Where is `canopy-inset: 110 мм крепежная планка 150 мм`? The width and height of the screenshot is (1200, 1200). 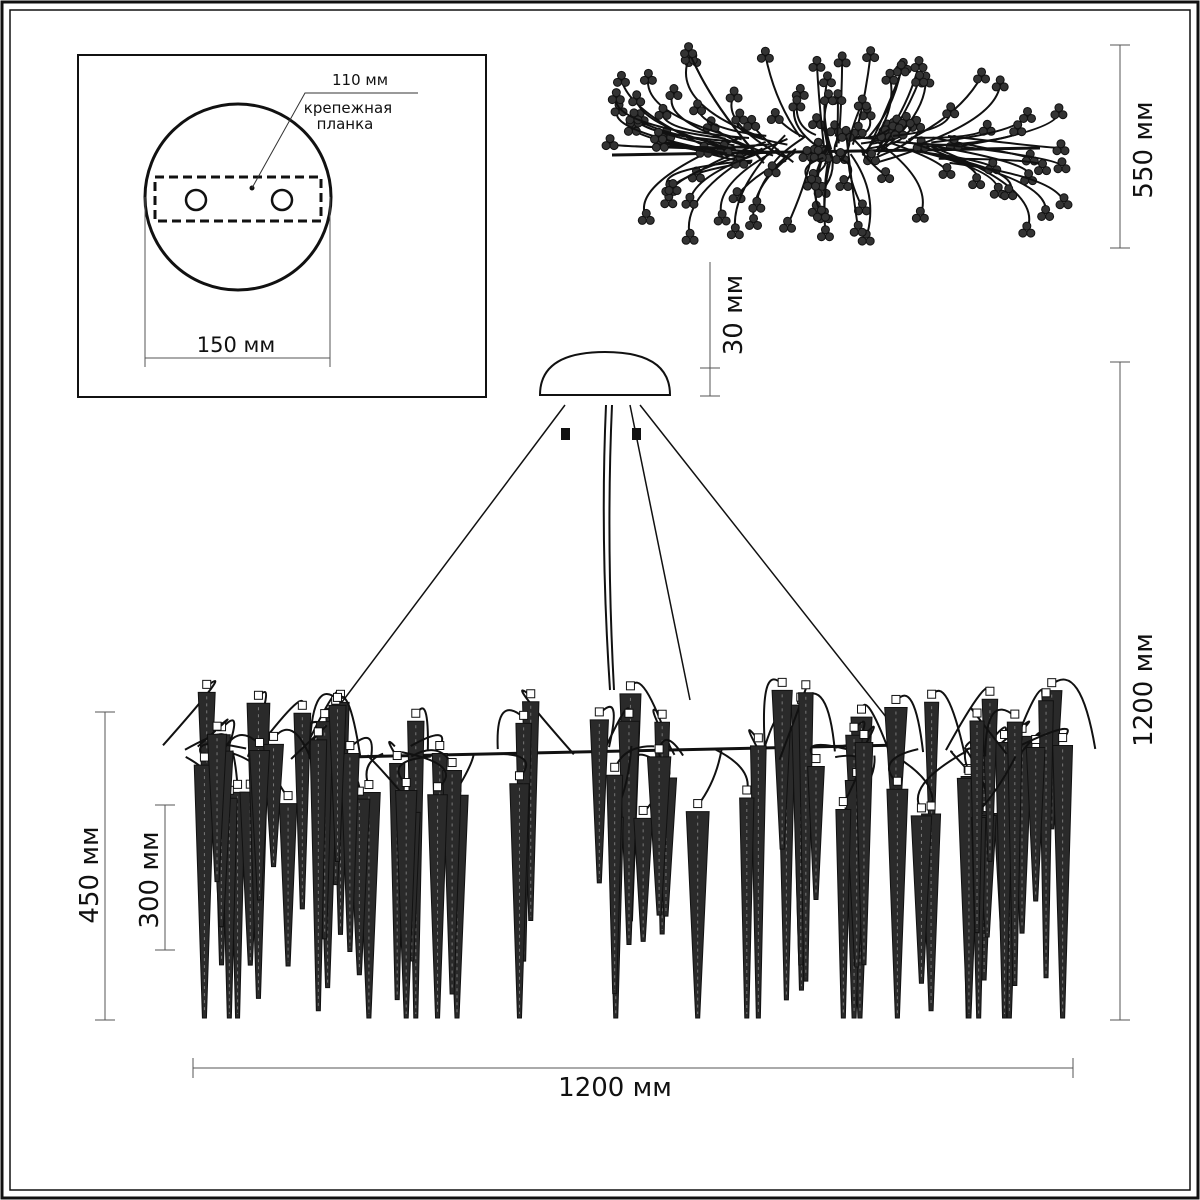
canopy-inset: 110 мм крепежная планка 150 мм is located at coordinates (282, 226).